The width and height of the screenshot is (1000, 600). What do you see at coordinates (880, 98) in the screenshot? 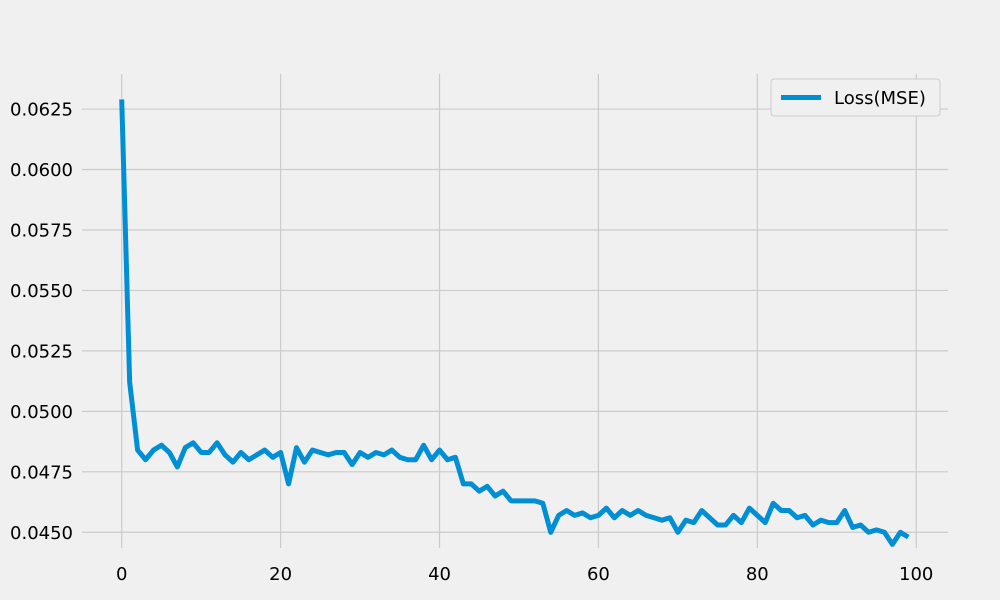
I see `legend-label-loss-mse: Loss(MSE)` at bounding box center [880, 98].